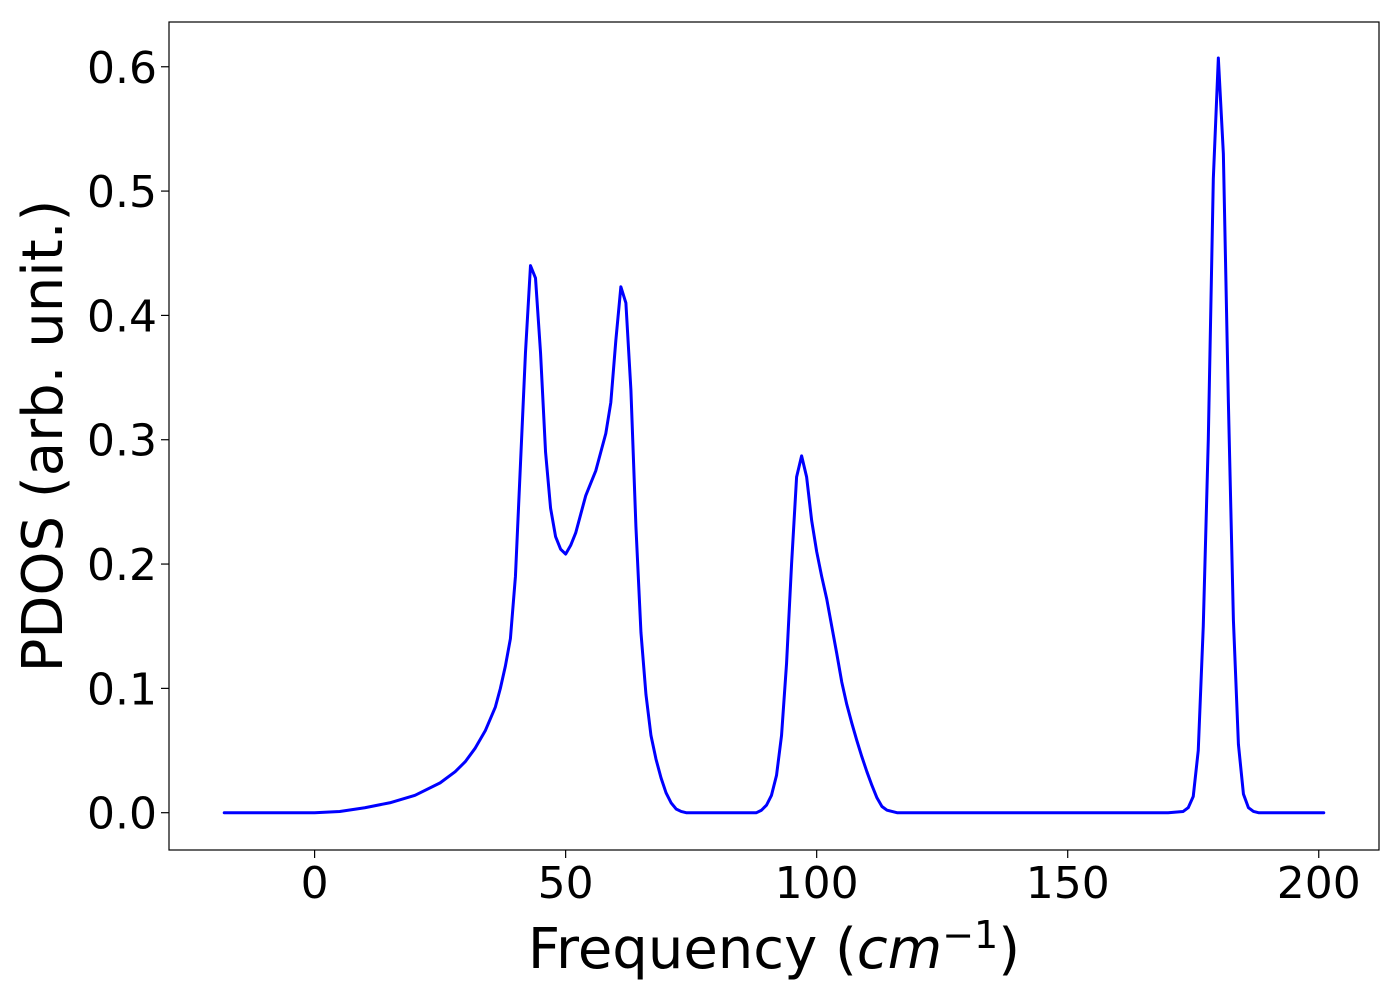 The height and width of the screenshot is (1005, 1400). Describe the element at coordinates (122, 814) in the screenshot. I see `y-tick-label: 0.0` at that location.